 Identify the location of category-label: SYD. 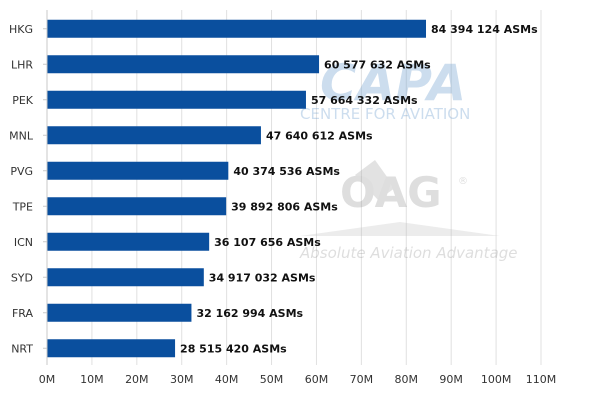
(22, 277).